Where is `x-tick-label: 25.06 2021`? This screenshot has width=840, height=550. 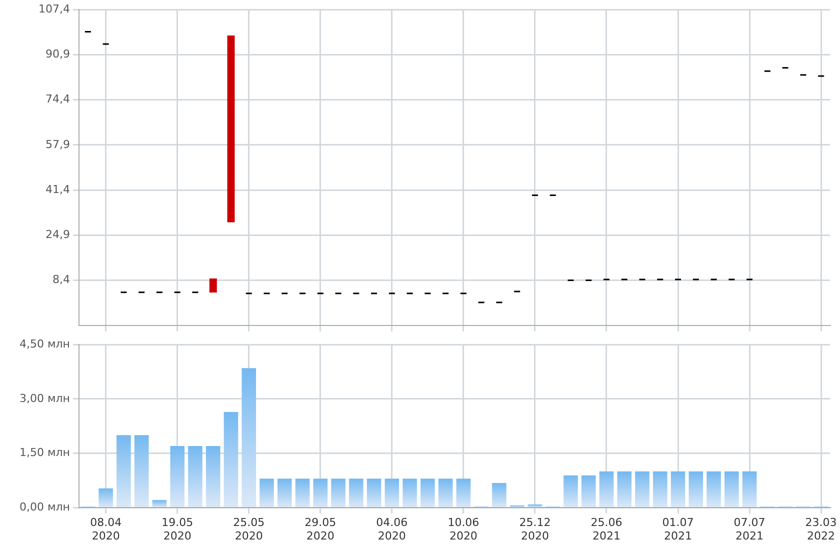
x-tick-label: 25.06 2021 is located at coordinates (606, 529).